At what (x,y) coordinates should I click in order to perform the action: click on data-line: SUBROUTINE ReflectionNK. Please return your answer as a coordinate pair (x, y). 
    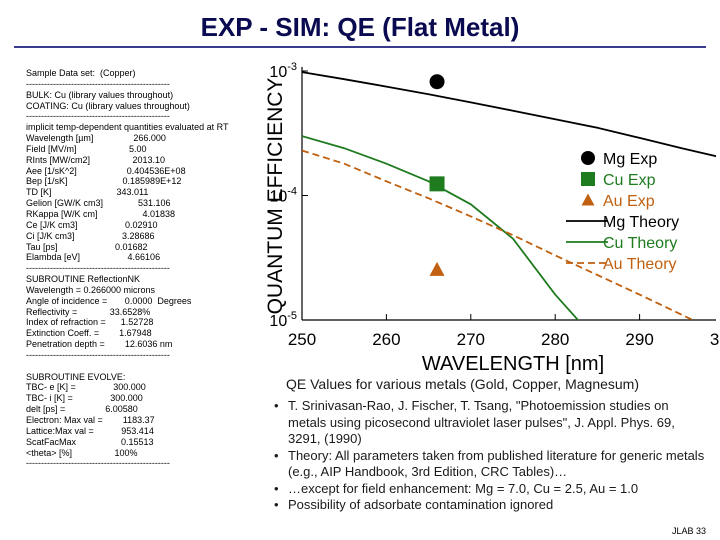
    Looking at the image, I should click on (83, 279).